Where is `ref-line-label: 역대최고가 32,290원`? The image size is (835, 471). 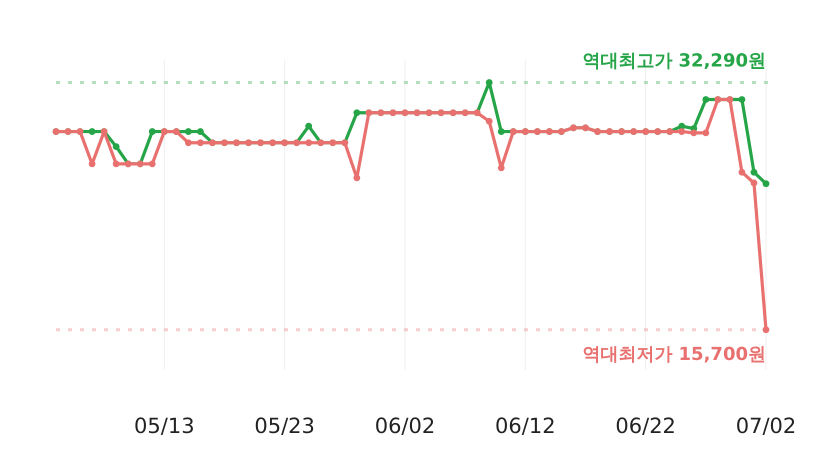 ref-line-label: 역대최고가 32,290원 is located at coordinates (674, 61).